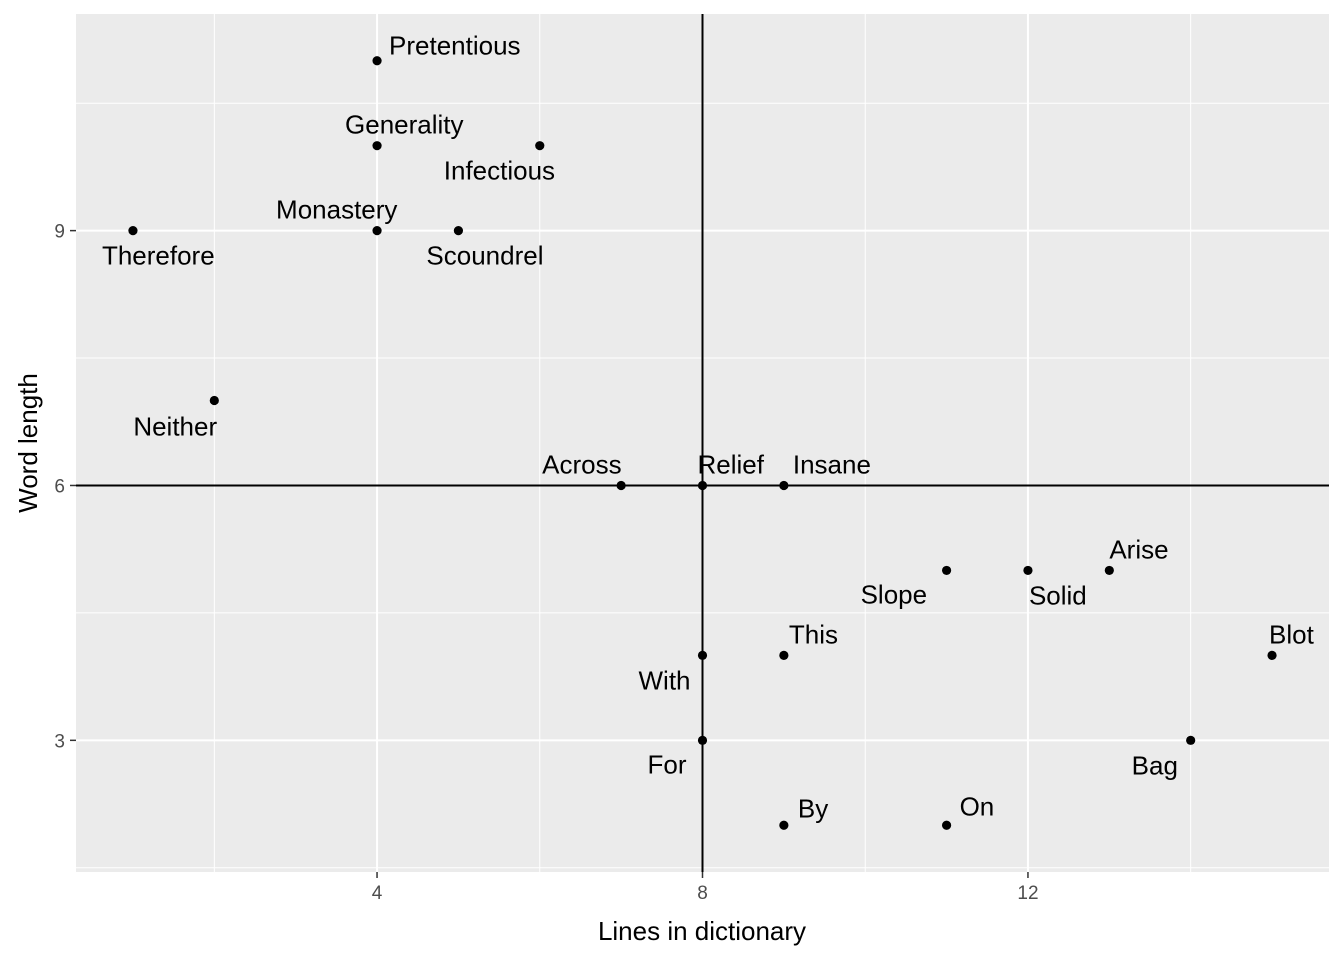  What do you see at coordinates (665, 680) in the screenshot?
I see `point-label: With` at bounding box center [665, 680].